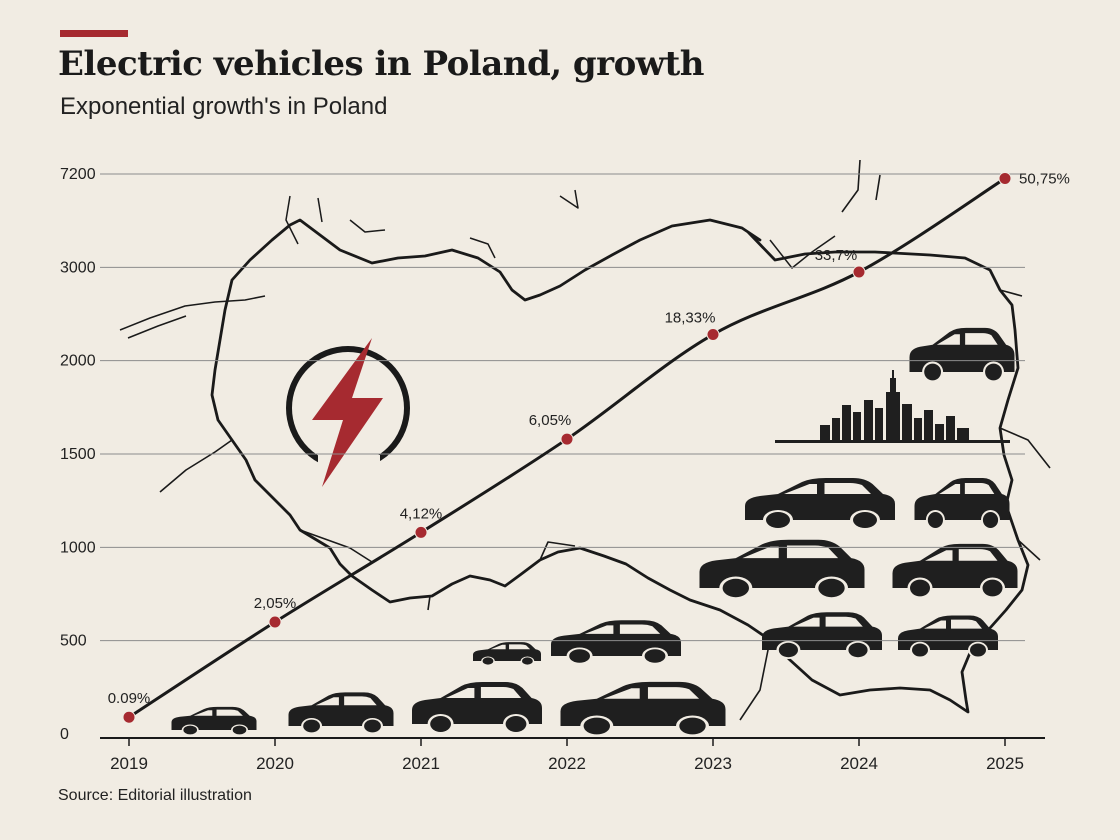  I want to click on data-label: 18,33%, so click(690, 318).